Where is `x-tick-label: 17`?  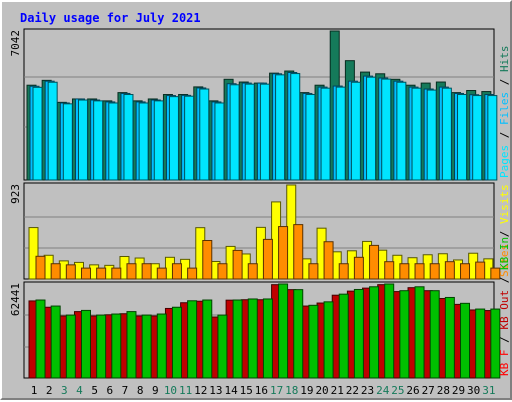
x-tick-label: 17 is located at coordinates (276, 390).